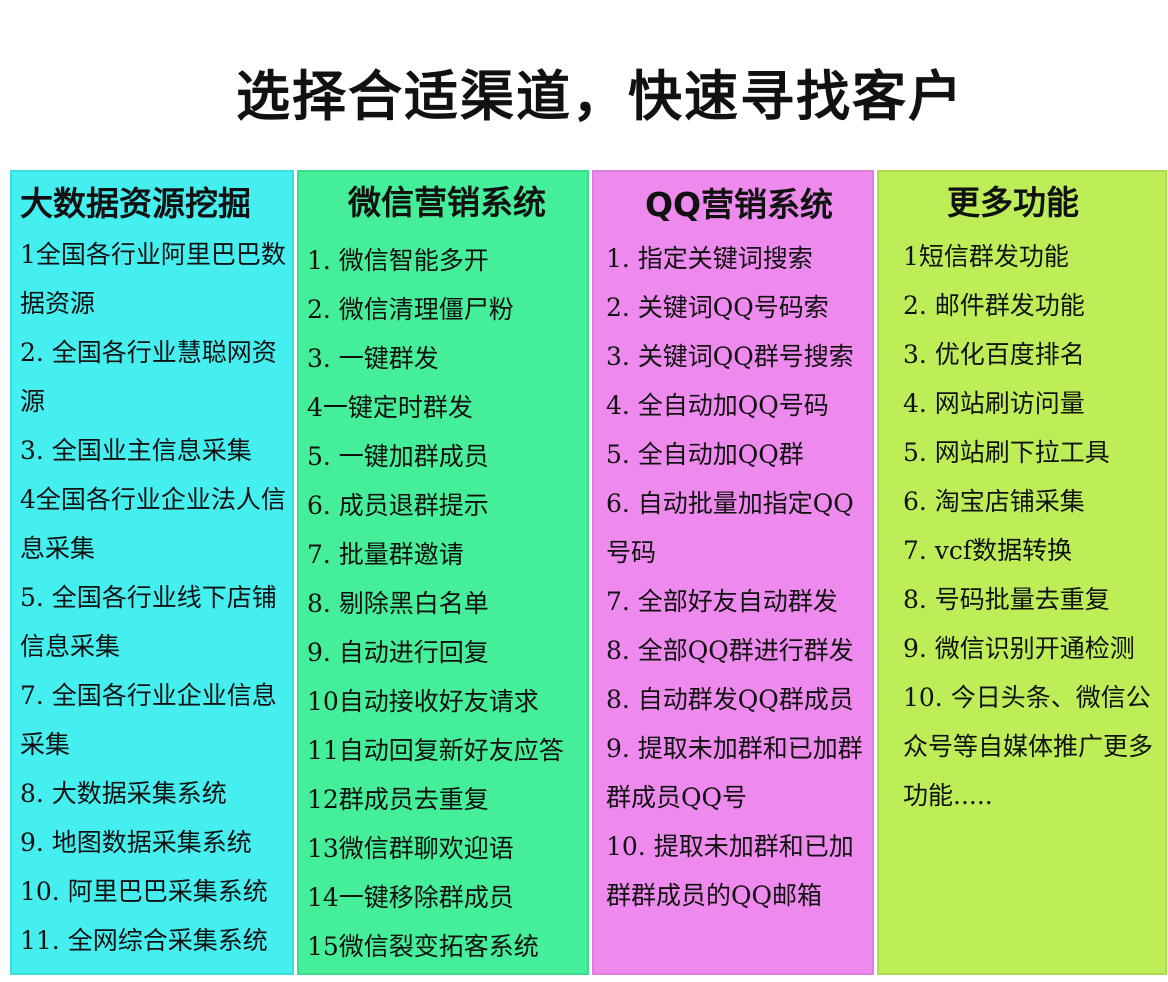  What do you see at coordinates (730, 528) in the screenshot?
I see `list-item: 6. 自动批量加指定QQ号码` at bounding box center [730, 528].